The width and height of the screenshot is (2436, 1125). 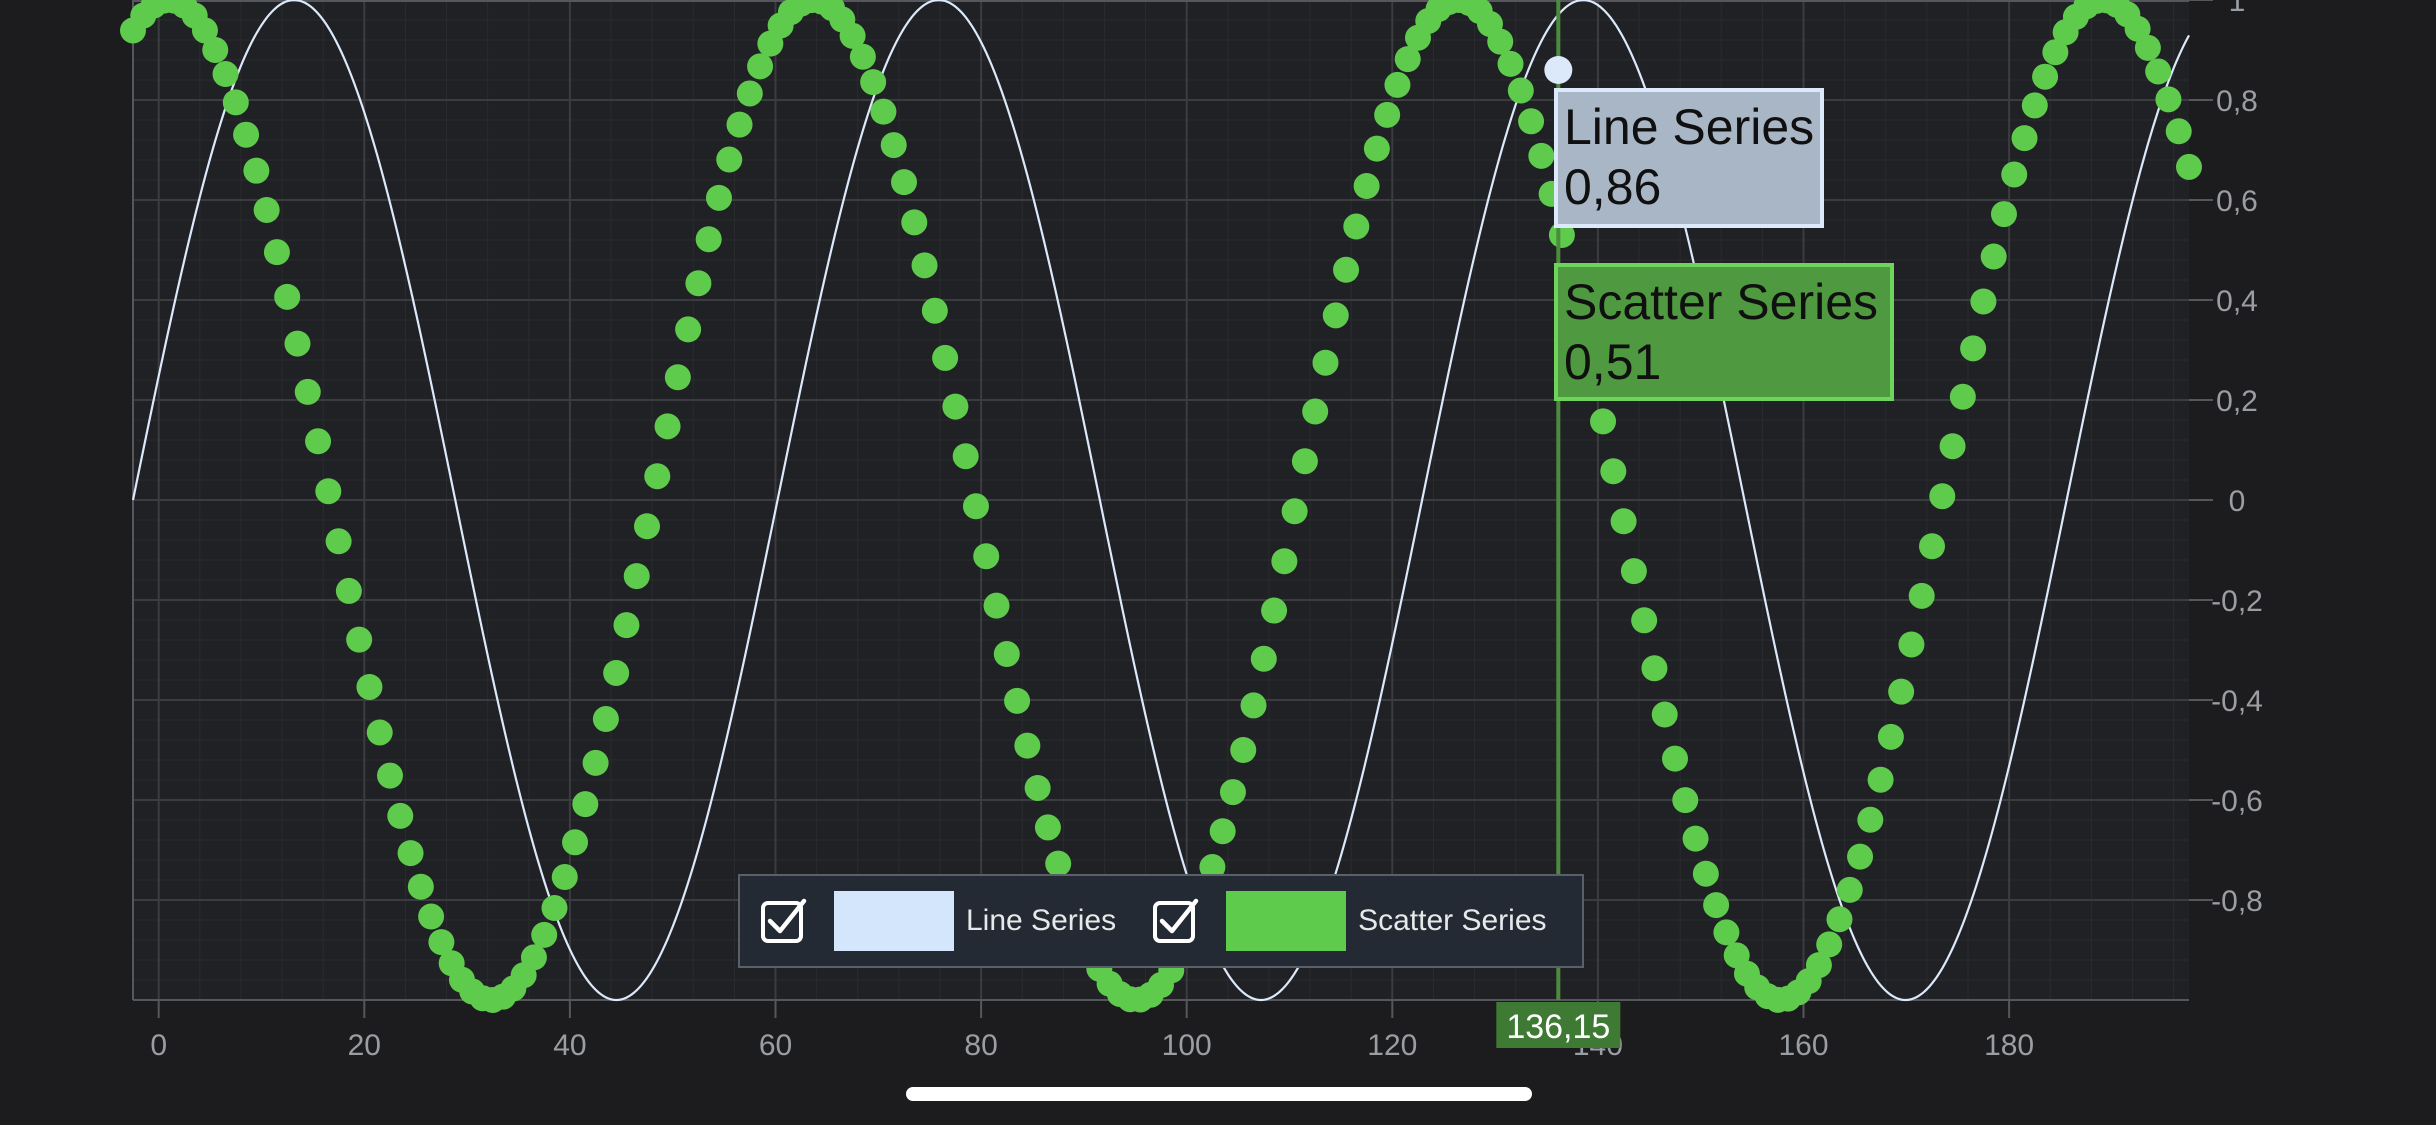 What do you see at coordinates (1803, 1045) in the screenshot?
I see `x-tick-label: 160` at bounding box center [1803, 1045].